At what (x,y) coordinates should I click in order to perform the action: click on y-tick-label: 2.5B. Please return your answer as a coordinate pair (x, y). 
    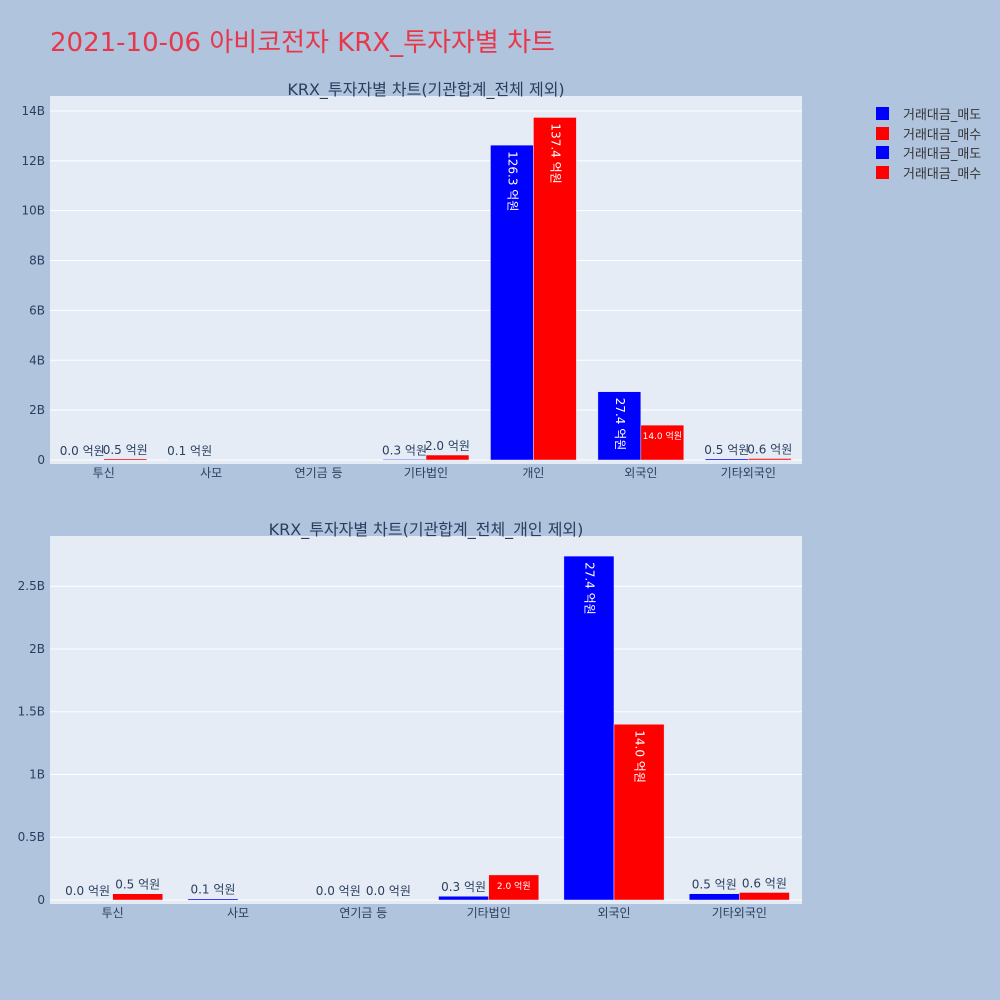
    Looking at the image, I should click on (31, 586).